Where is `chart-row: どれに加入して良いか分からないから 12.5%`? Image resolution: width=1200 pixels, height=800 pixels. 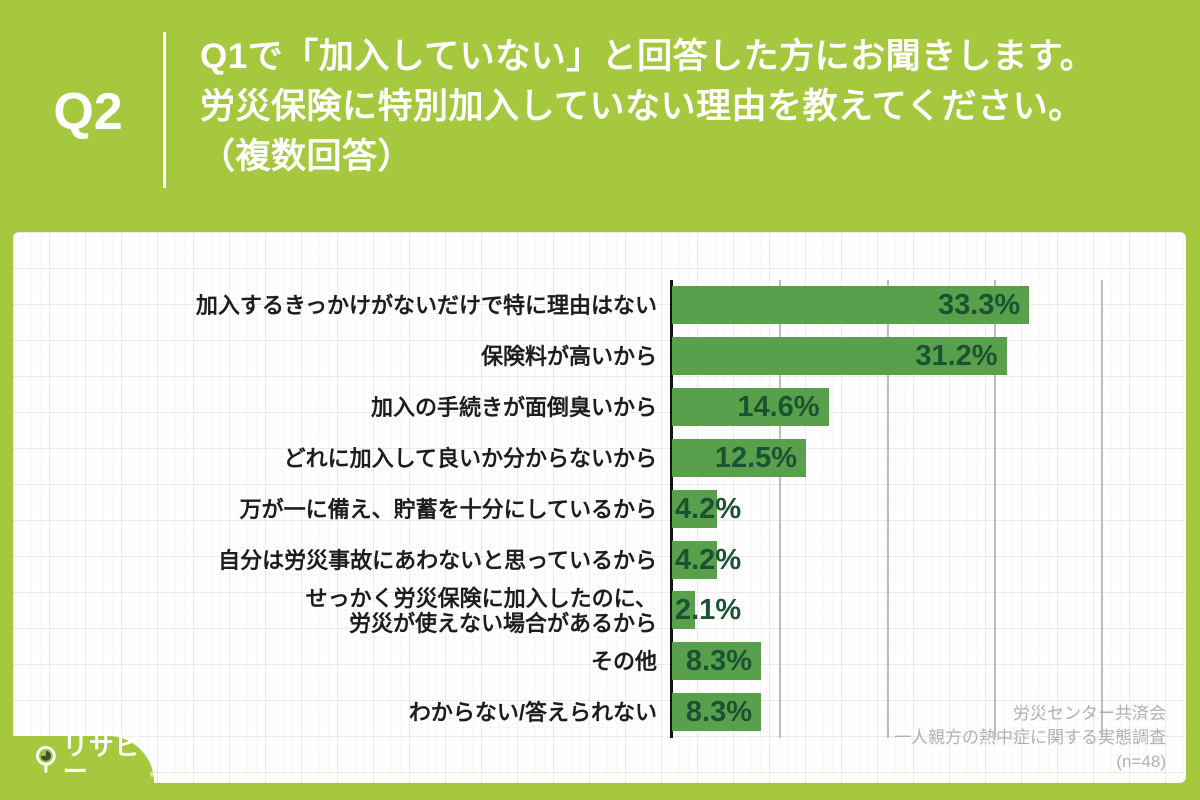 chart-row: どれに加入して良いか分からないから 12.5% is located at coordinates (586, 458).